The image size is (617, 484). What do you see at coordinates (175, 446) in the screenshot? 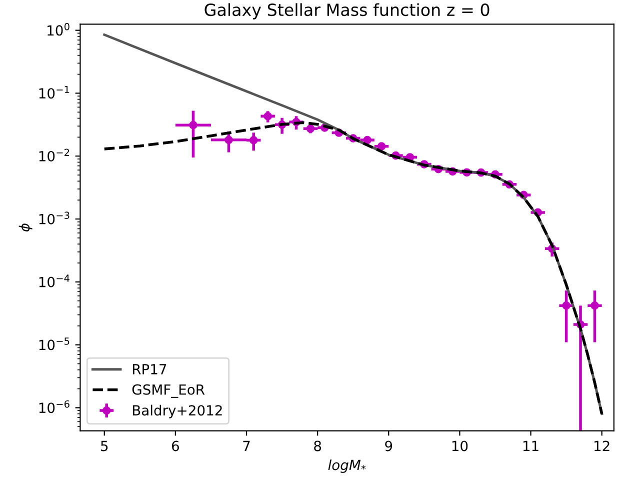
I see `x-tick-label: 6` at bounding box center [175, 446].